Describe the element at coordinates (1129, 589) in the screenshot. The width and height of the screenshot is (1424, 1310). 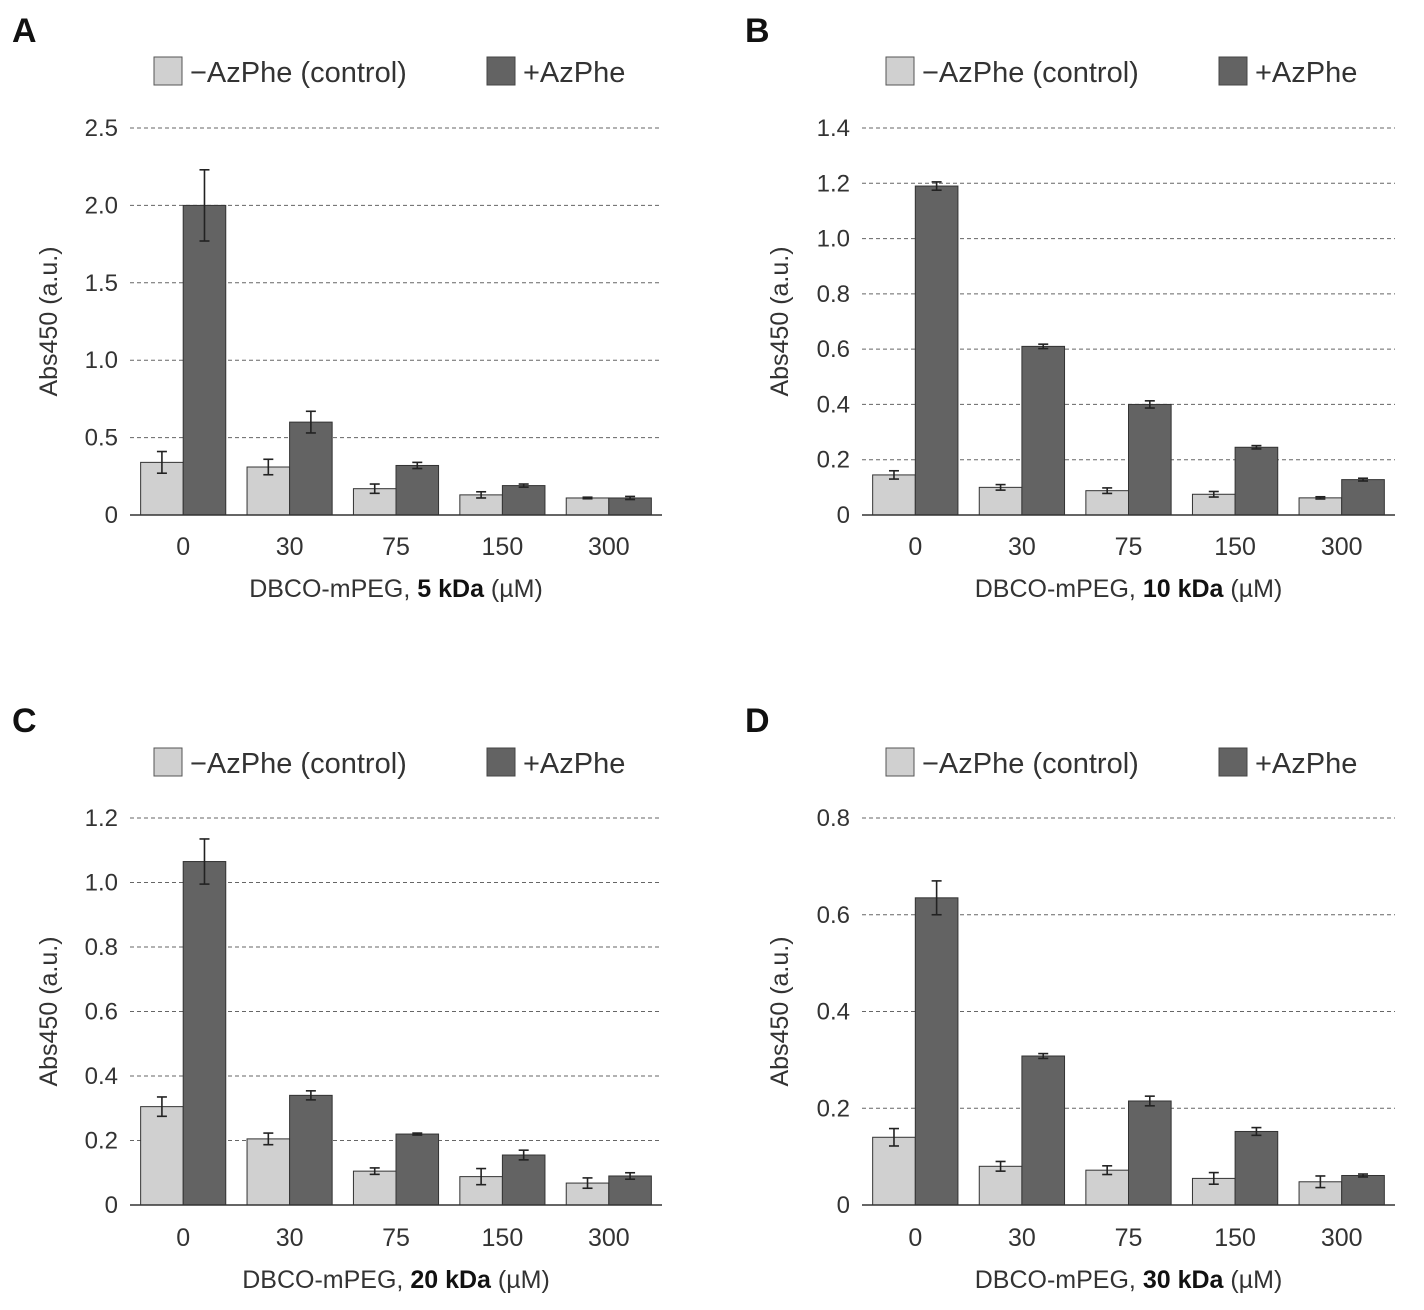
I see `x-axis-title: DBCO-mPEG, 10 kDa (µM)` at that location.